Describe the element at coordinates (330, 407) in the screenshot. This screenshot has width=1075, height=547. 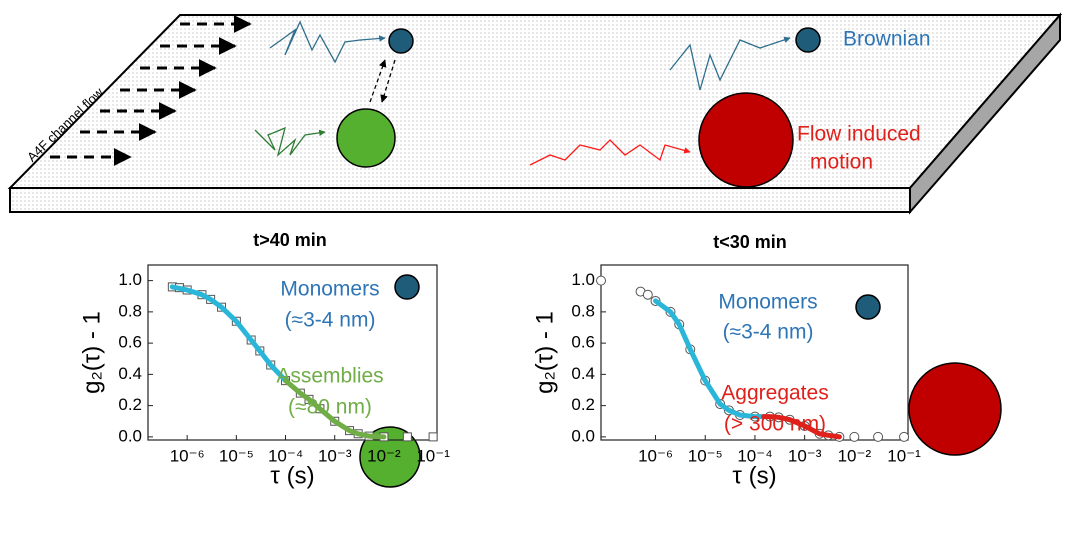
I see `annotation: (≈80 nm)` at that location.